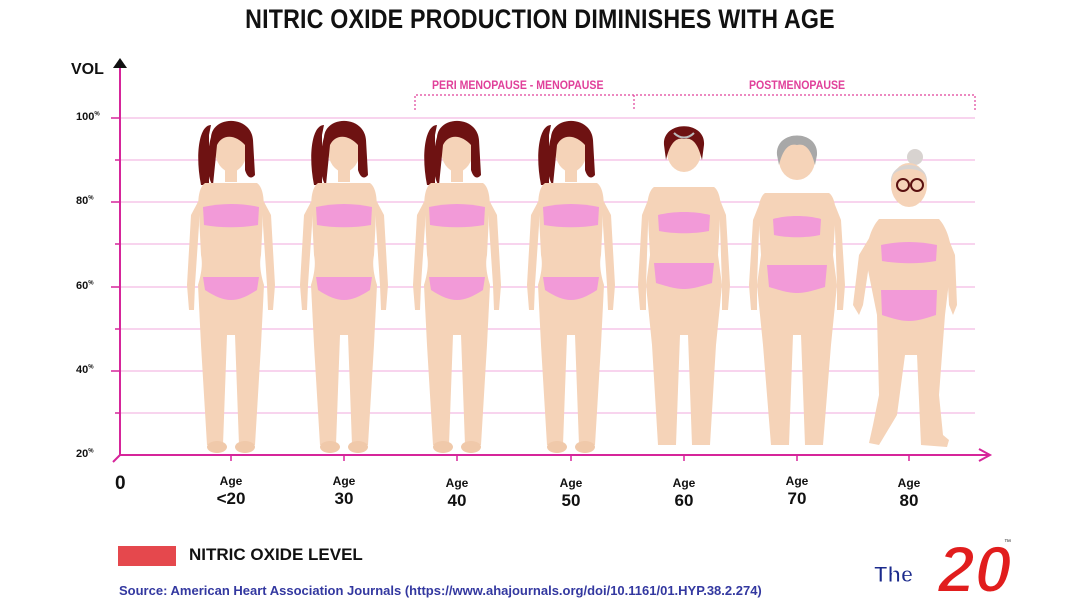  What do you see at coordinates (797, 85) in the screenshot?
I see `phase-label-postmenopause: POSTMENOPAUSE` at bounding box center [797, 85].